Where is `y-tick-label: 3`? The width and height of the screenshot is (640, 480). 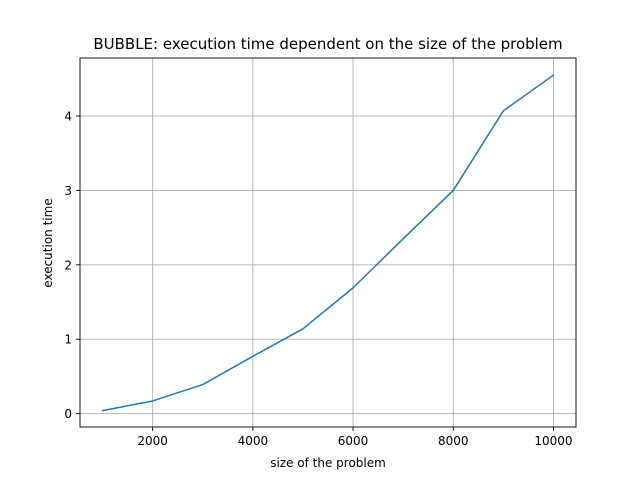 y-tick-label: 3 is located at coordinates (68, 191).